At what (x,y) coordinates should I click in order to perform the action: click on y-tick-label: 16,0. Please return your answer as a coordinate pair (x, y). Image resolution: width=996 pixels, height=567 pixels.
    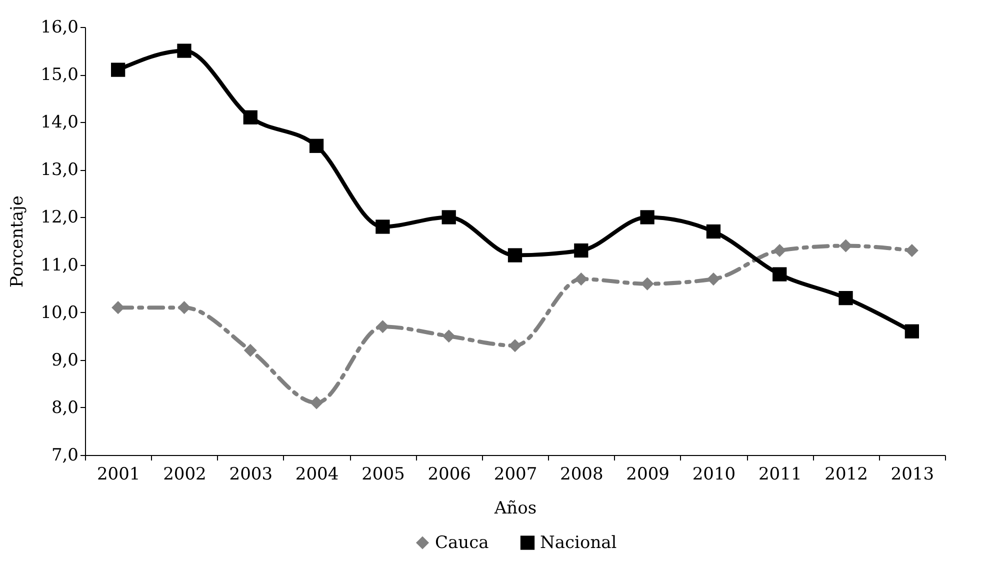
    Looking at the image, I should click on (59, 28).